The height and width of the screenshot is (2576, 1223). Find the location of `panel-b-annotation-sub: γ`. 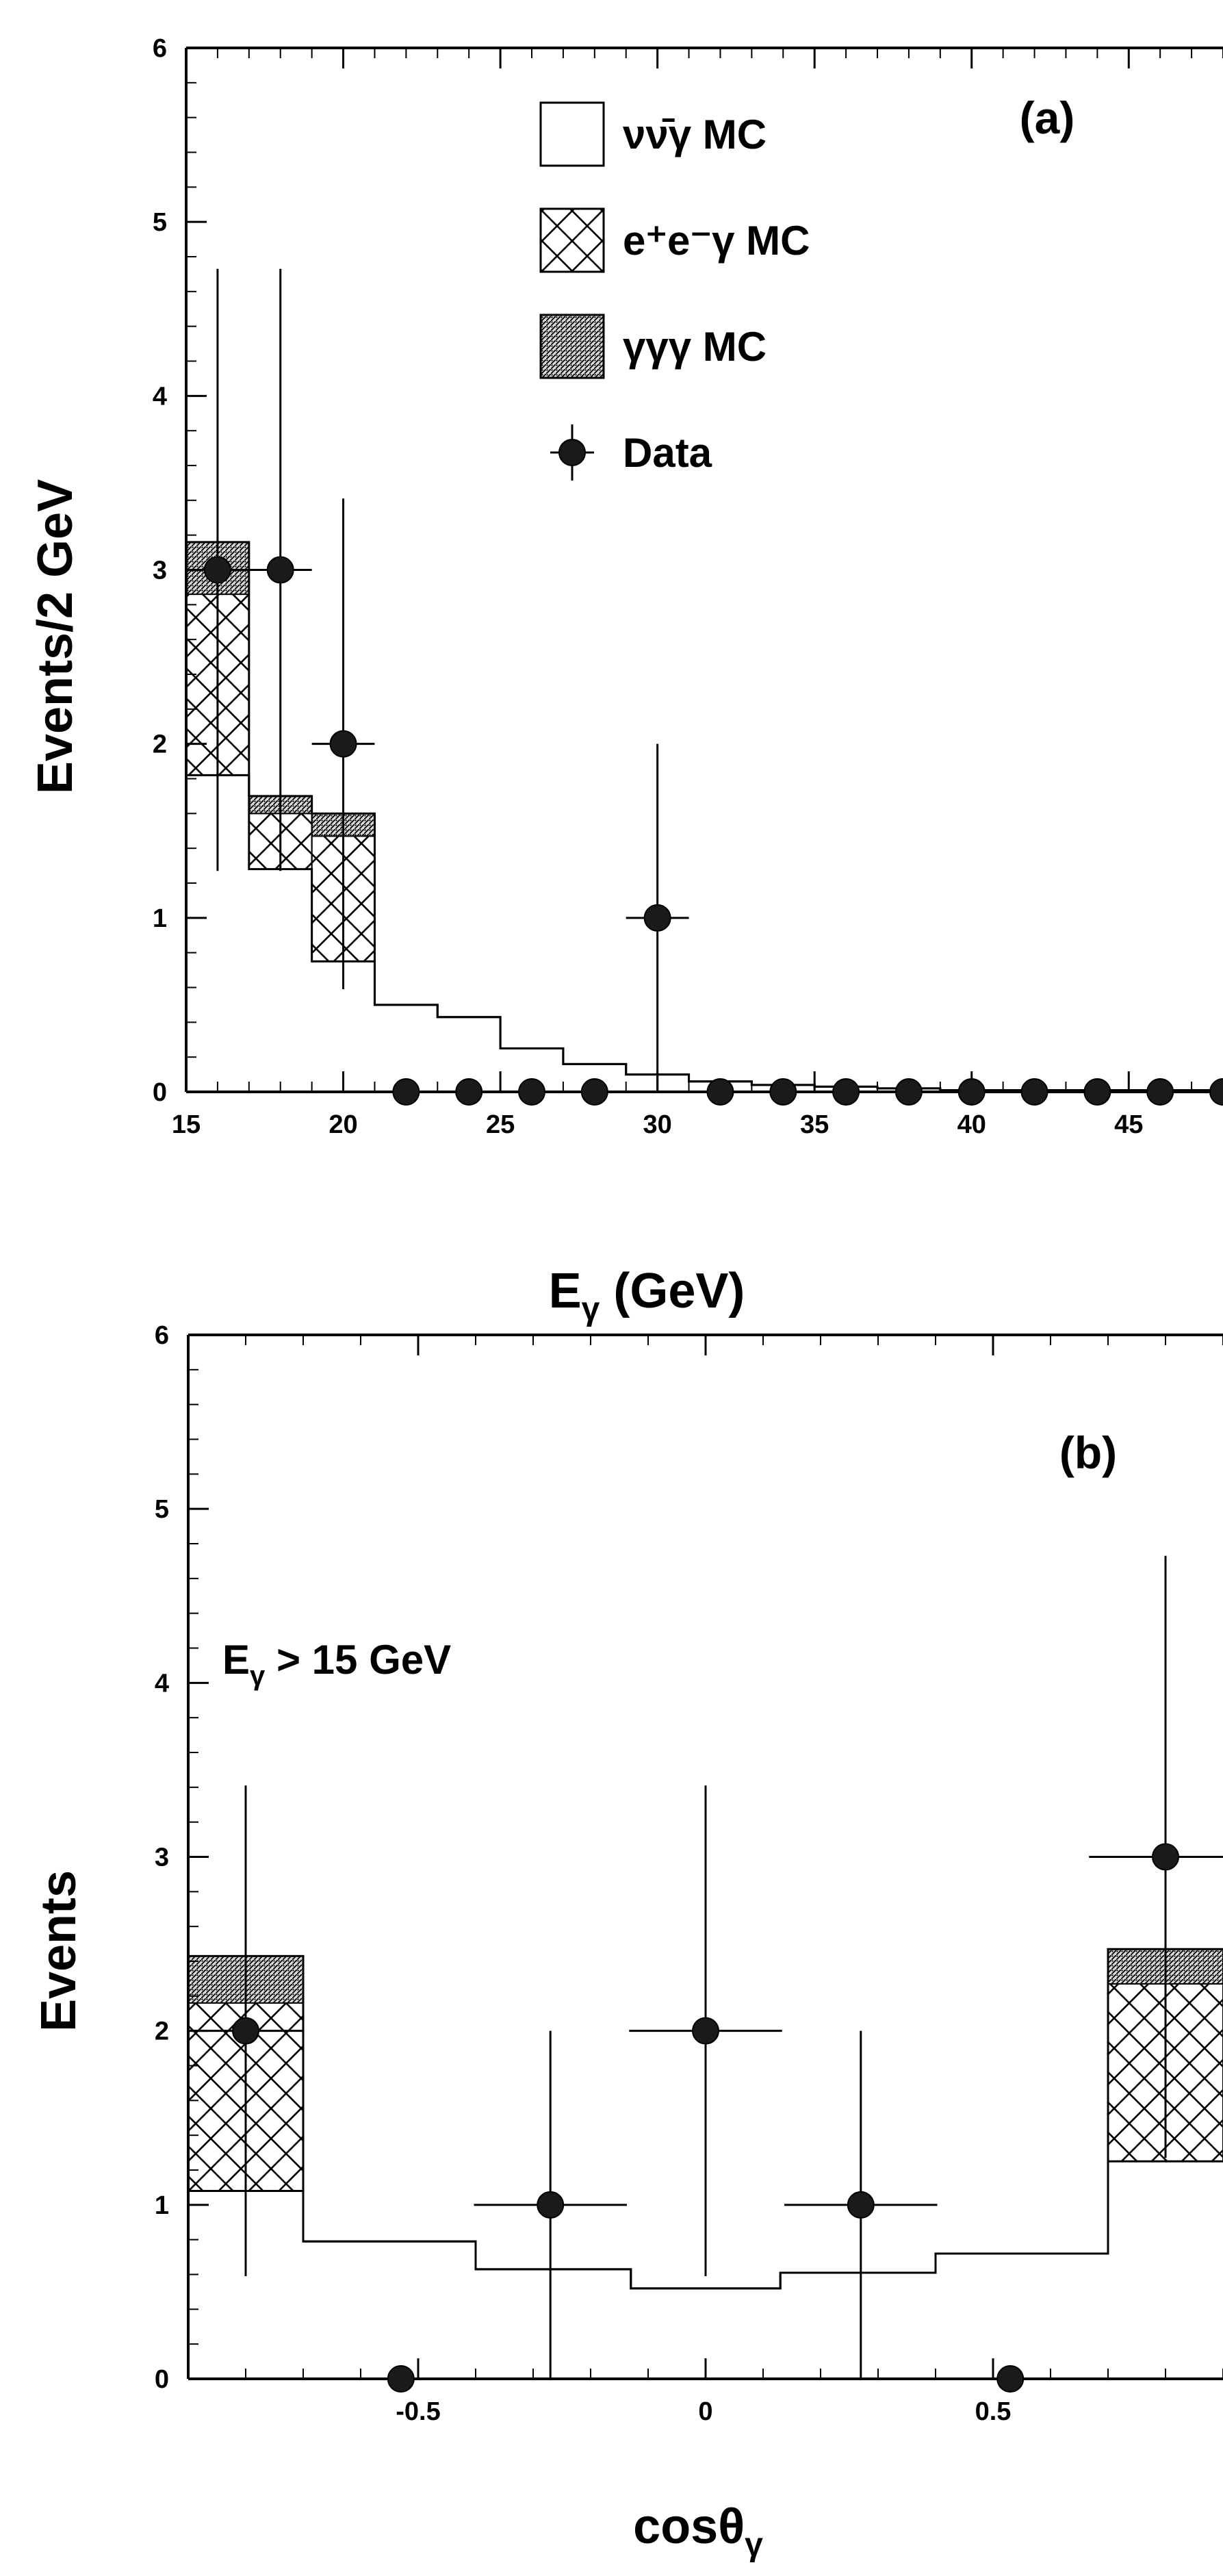

panel-b-annotation-sub: γ is located at coordinates (258, 1676).